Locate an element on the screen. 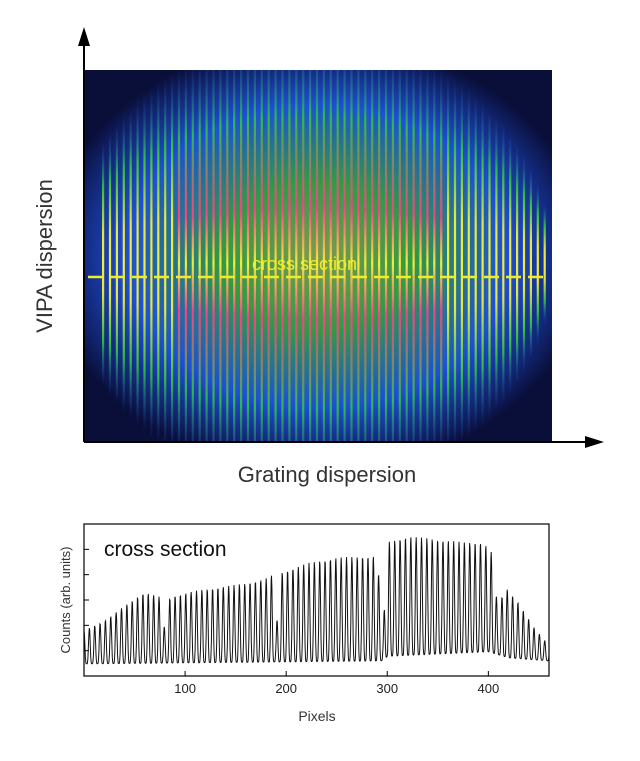  x-tick-label: 300 is located at coordinates (387, 688).